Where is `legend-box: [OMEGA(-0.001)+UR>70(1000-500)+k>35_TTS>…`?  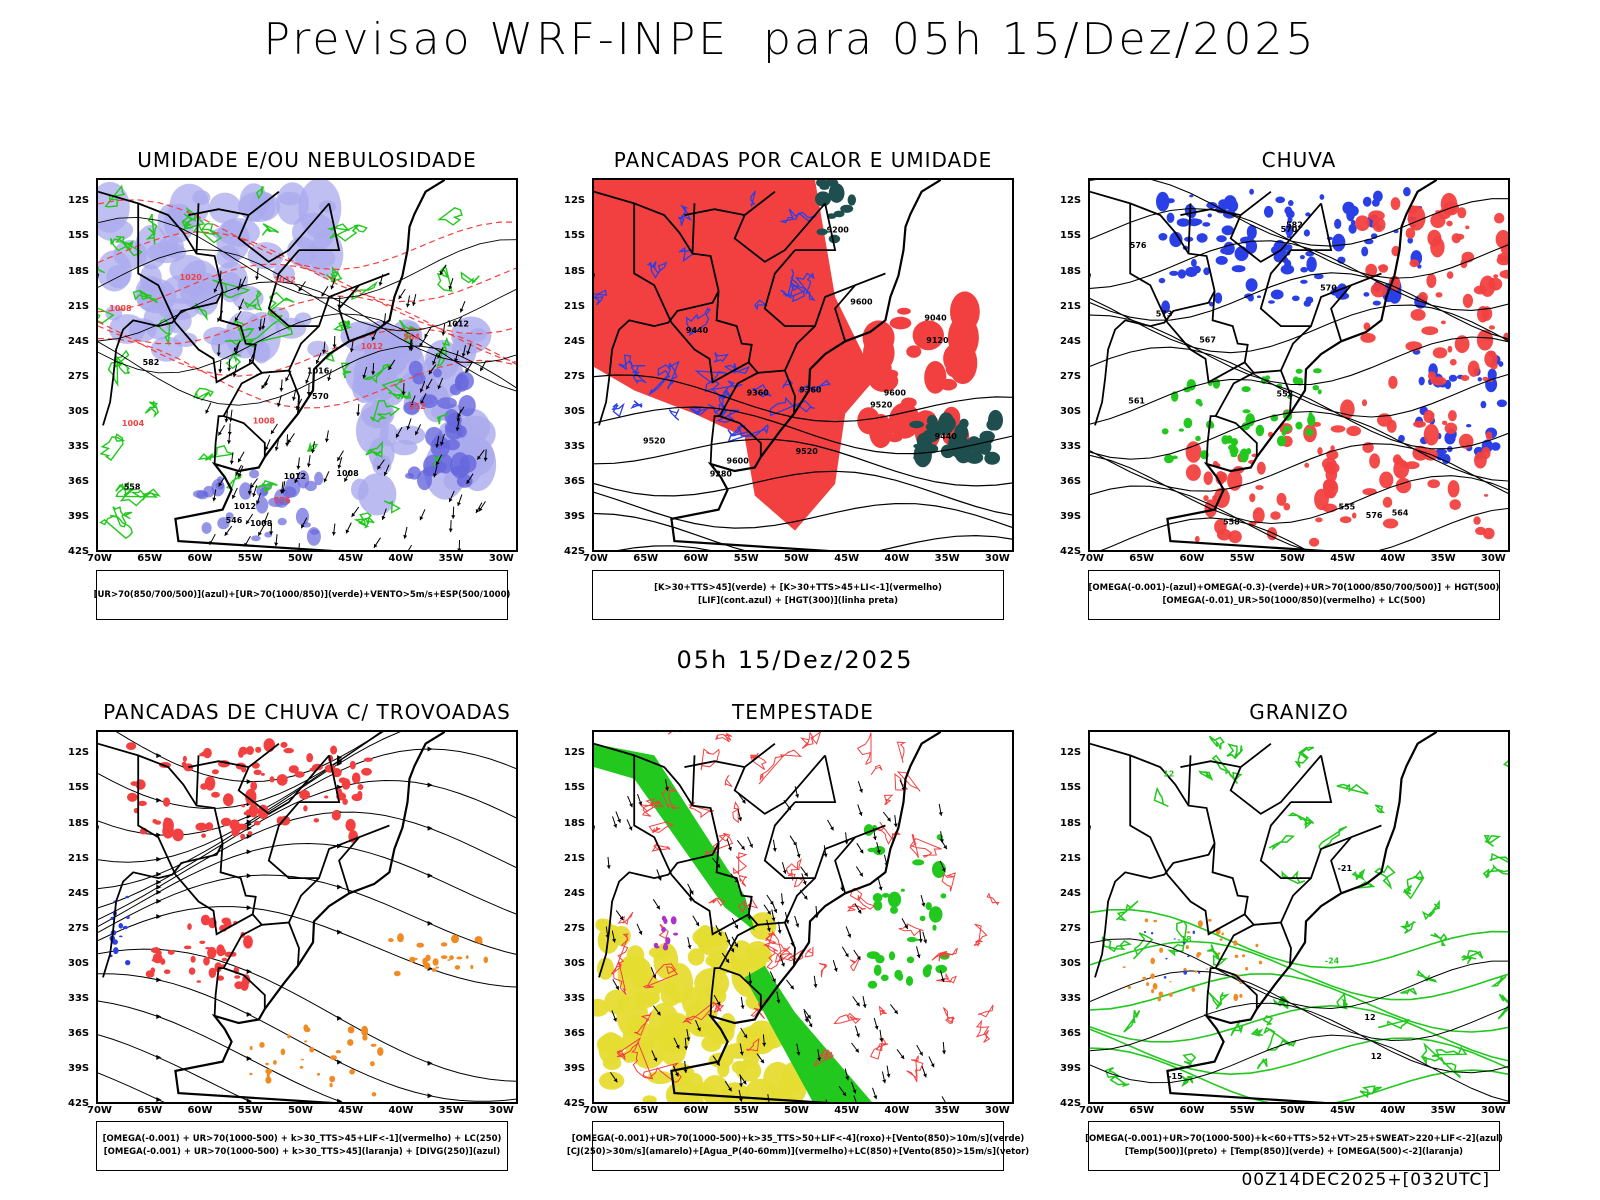
legend-box: [OMEGA(-0.001)+UR>70(1000-500)+k>35_TTS>… is located at coordinates (798, 1146).